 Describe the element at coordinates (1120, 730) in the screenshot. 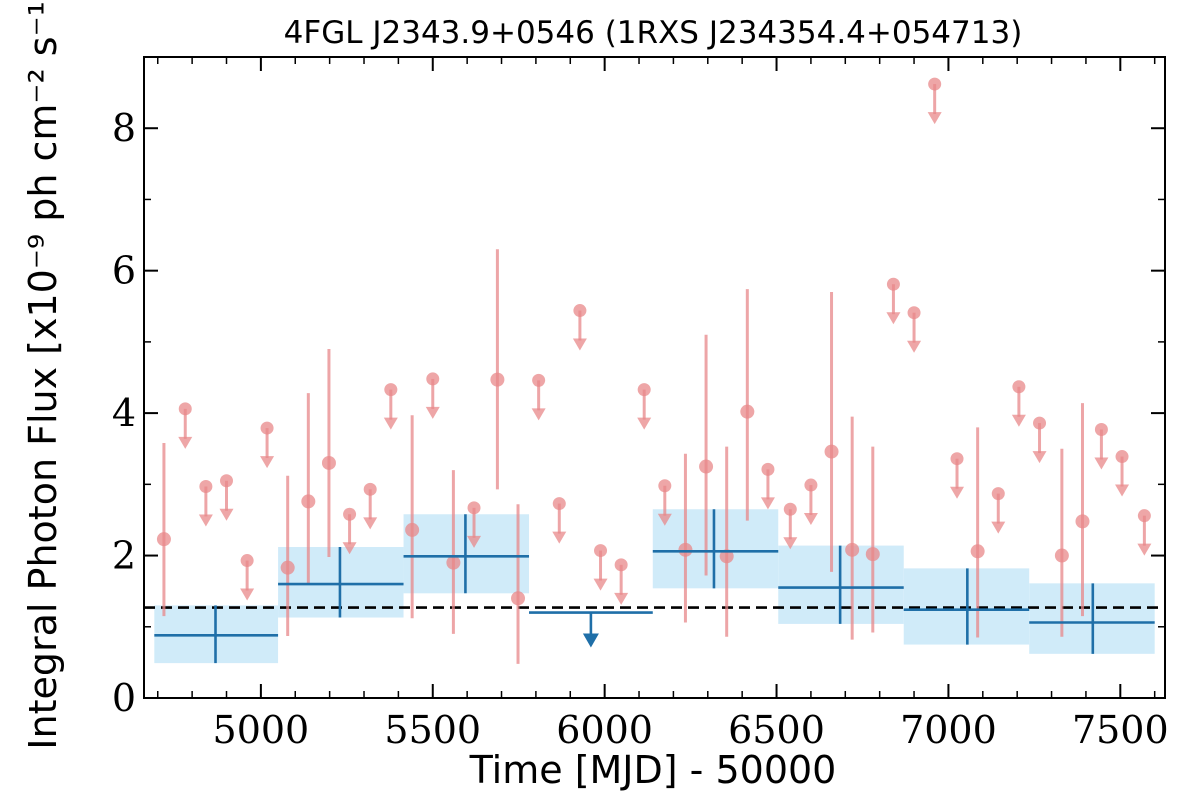

I see `x-tick-label: 7500` at that location.